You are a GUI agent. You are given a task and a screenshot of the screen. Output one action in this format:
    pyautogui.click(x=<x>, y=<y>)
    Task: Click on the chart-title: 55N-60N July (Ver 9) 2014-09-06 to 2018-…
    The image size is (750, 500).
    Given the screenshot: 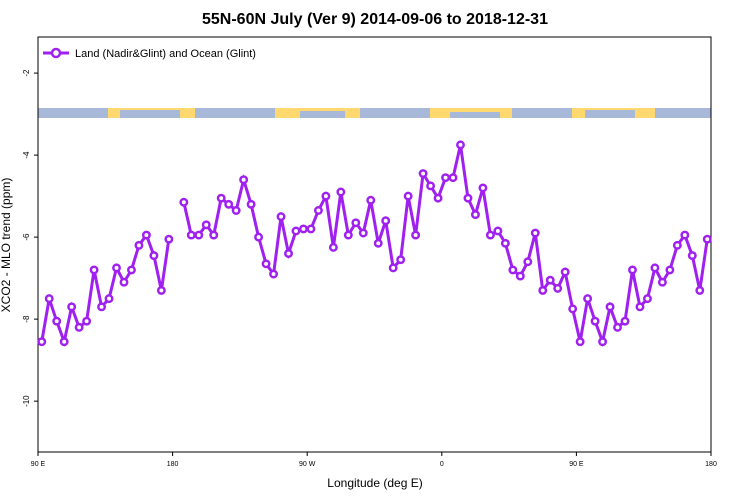 What is the action you would take?
    pyautogui.click(x=375, y=19)
    